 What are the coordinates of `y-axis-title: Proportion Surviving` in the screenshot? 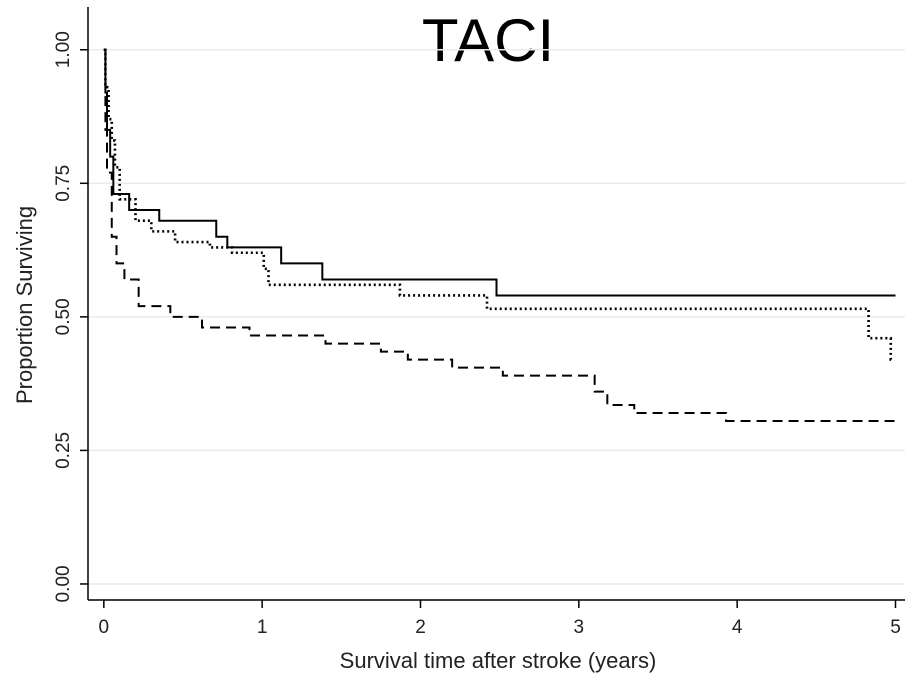 It's located at (24, 305).